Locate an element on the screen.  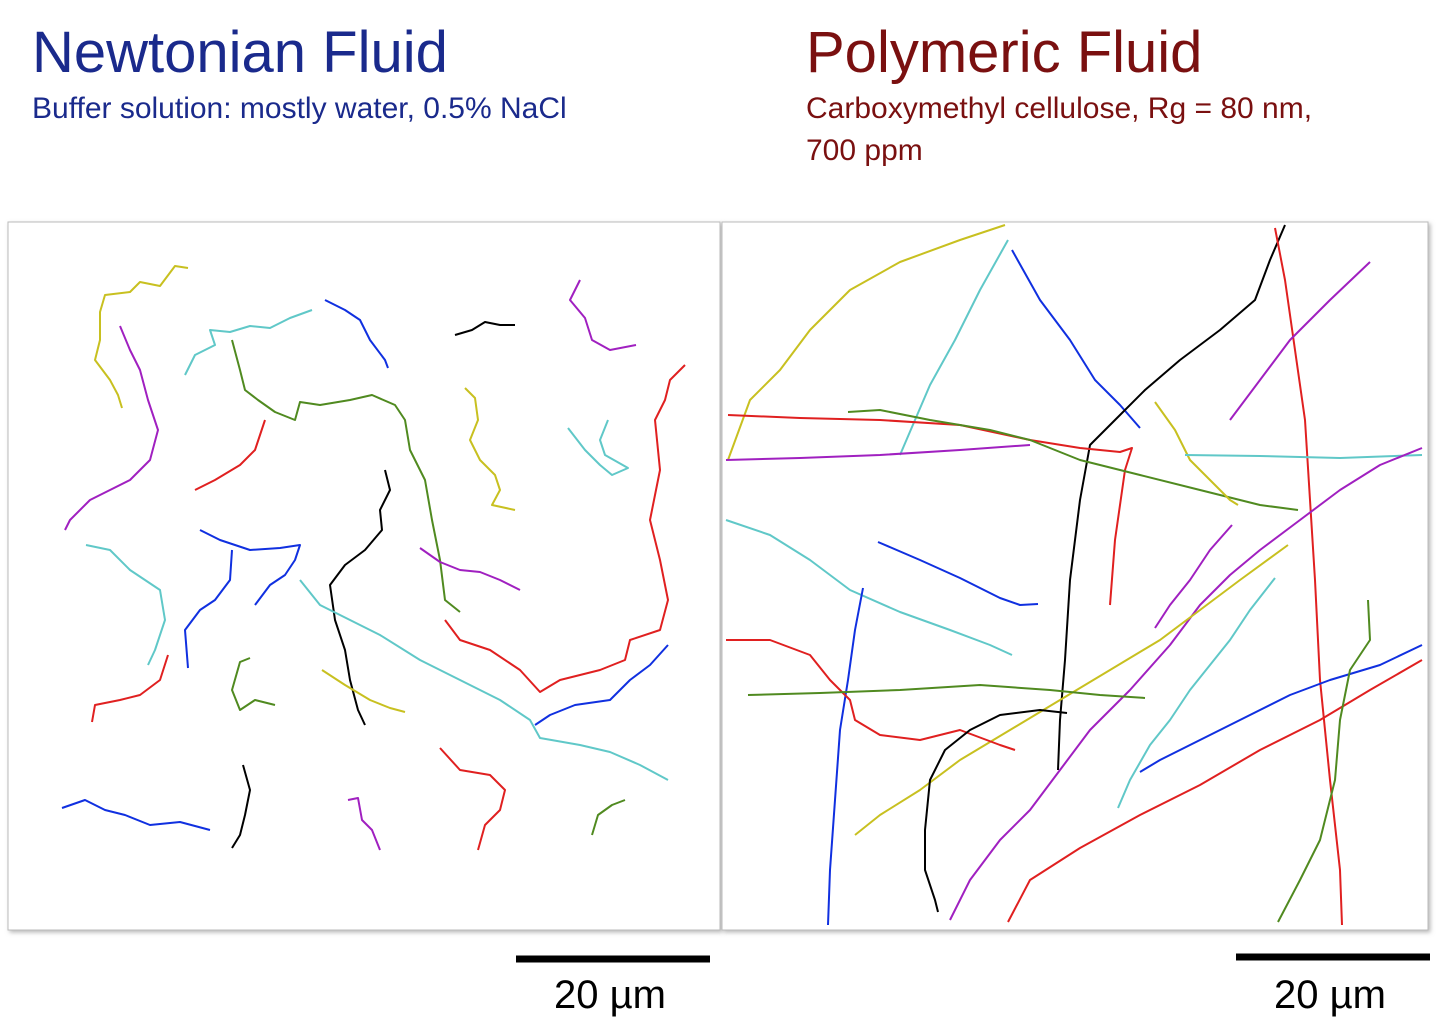
panel-subtitle: Buffer solution: mostly water, 0.5% NaCl is located at coordinates (299, 108).